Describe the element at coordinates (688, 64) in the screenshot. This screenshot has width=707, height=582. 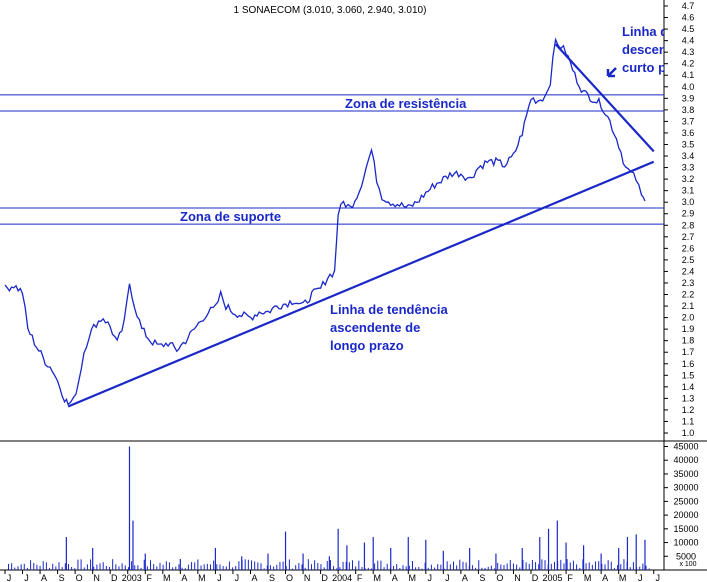
I see `price-tick-label: 4.2` at that location.